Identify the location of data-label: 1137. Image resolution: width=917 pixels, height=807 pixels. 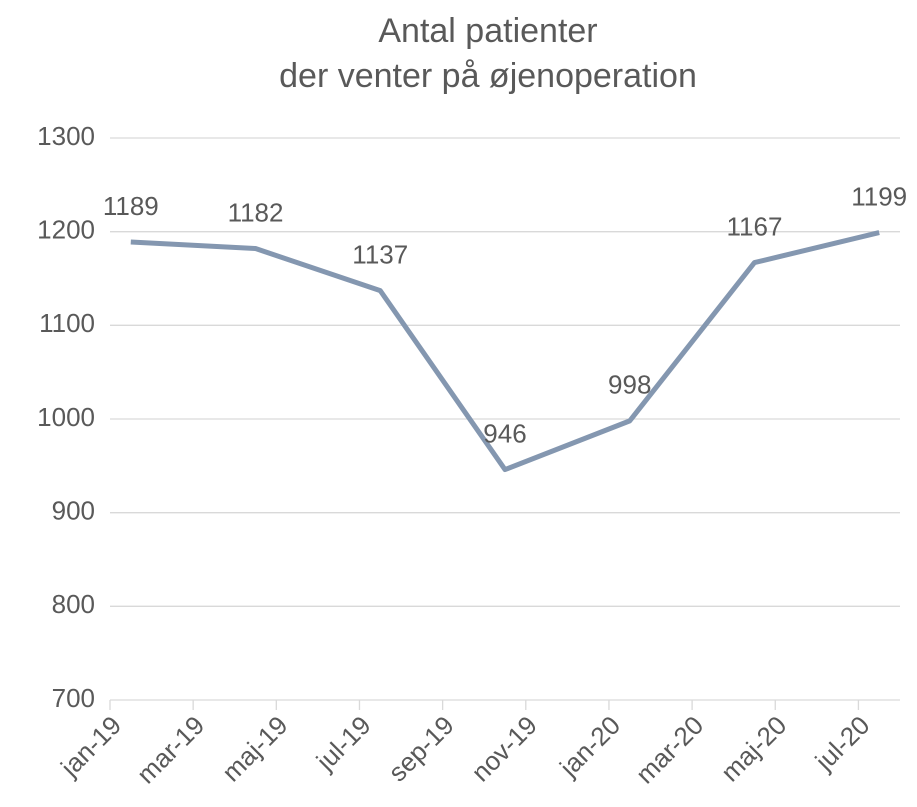
(380, 255).